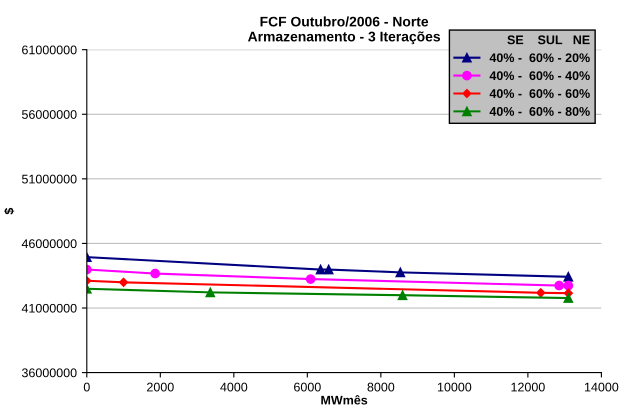 The image size is (620, 414). Describe the element at coordinates (528, 387) in the screenshot. I see `x-tick-label: 12000` at that location.